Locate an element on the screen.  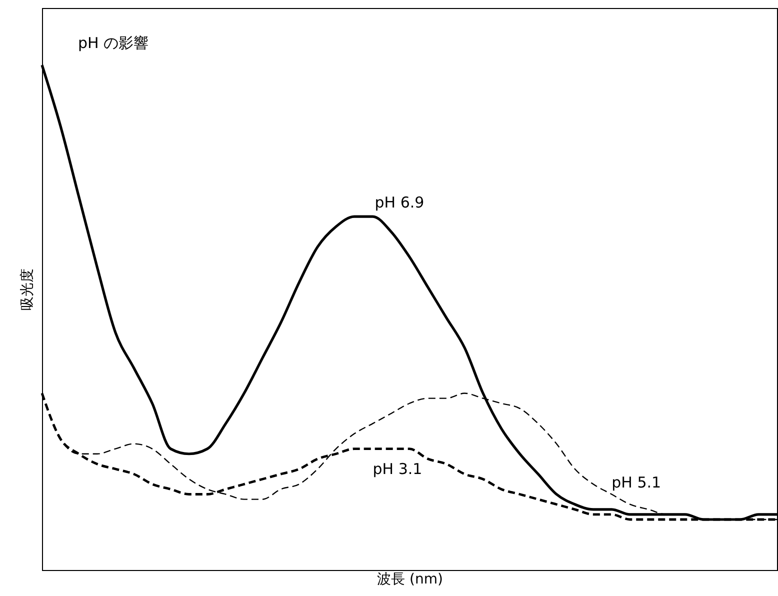
x-axis-title: 波長 (nm) is located at coordinates (410, 580).